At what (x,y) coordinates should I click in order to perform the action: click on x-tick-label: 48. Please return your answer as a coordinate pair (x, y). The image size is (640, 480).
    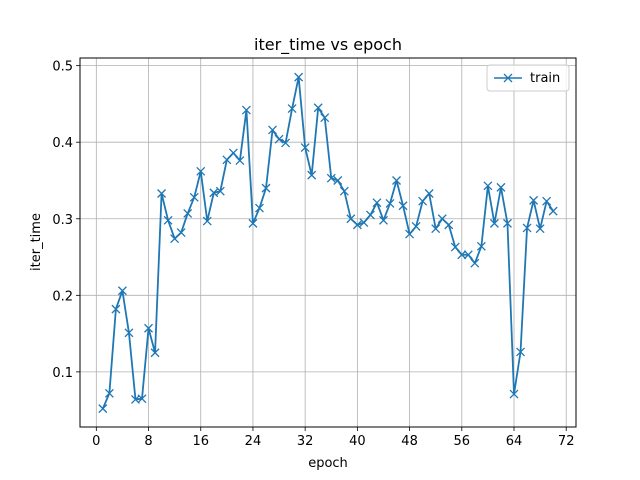
    Looking at the image, I should click on (409, 441).